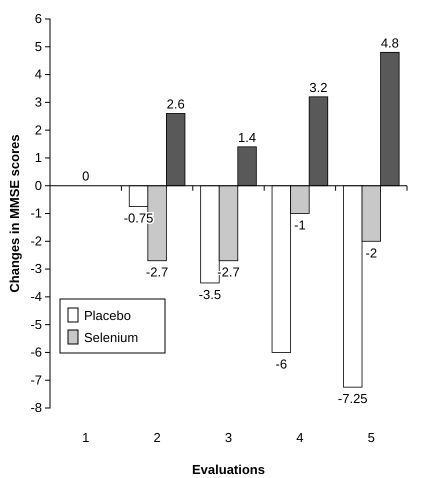  What do you see at coordinates (300, 225) in the screenshot?
I see `data-label: -1` at bounding box center [300, 225].